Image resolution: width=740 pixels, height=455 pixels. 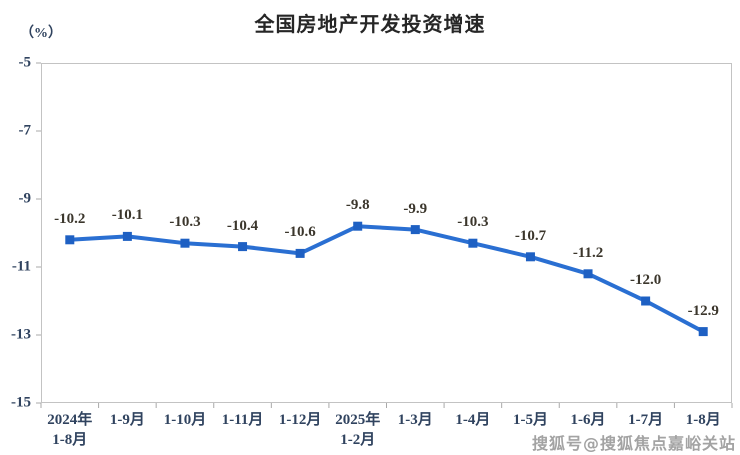 I want to click on x-tick-label: 1-5月, so click(x=530, y=420).